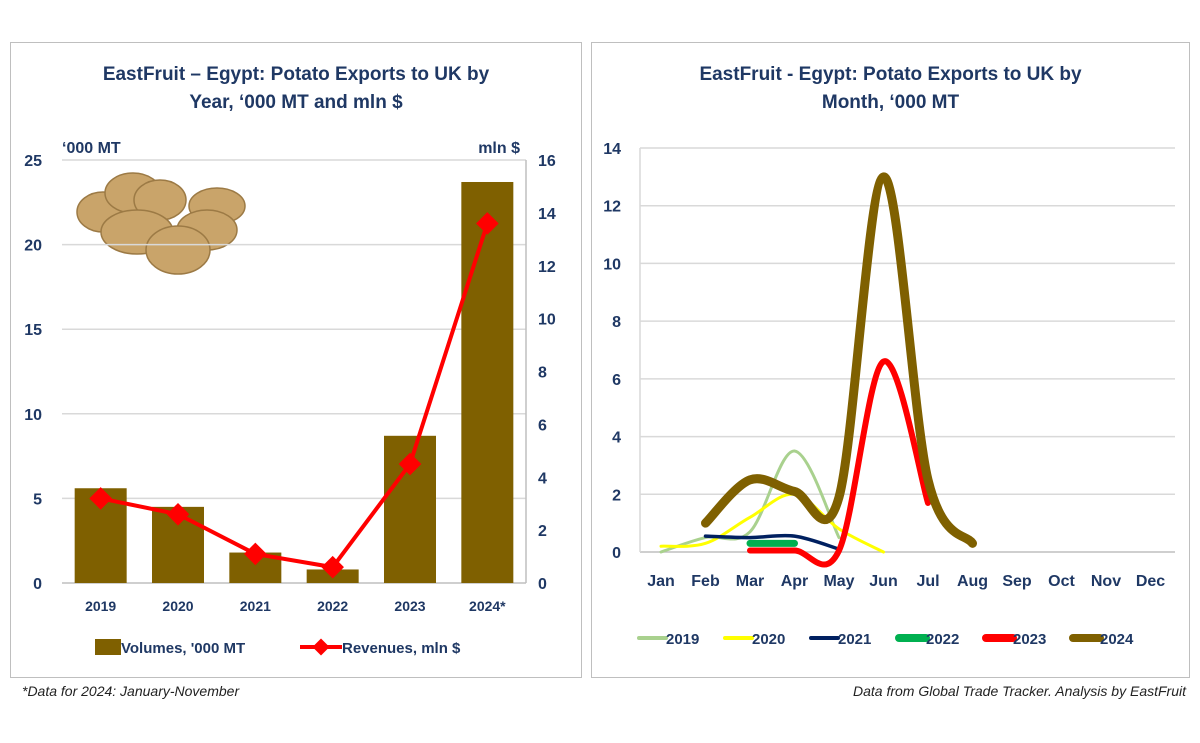 This screenshot has height=743, width=1200. Describe the element at coordinates (183, 648) in the screenshot. I see `legend-label-volumes: Volumes, '000 MT` at that location.